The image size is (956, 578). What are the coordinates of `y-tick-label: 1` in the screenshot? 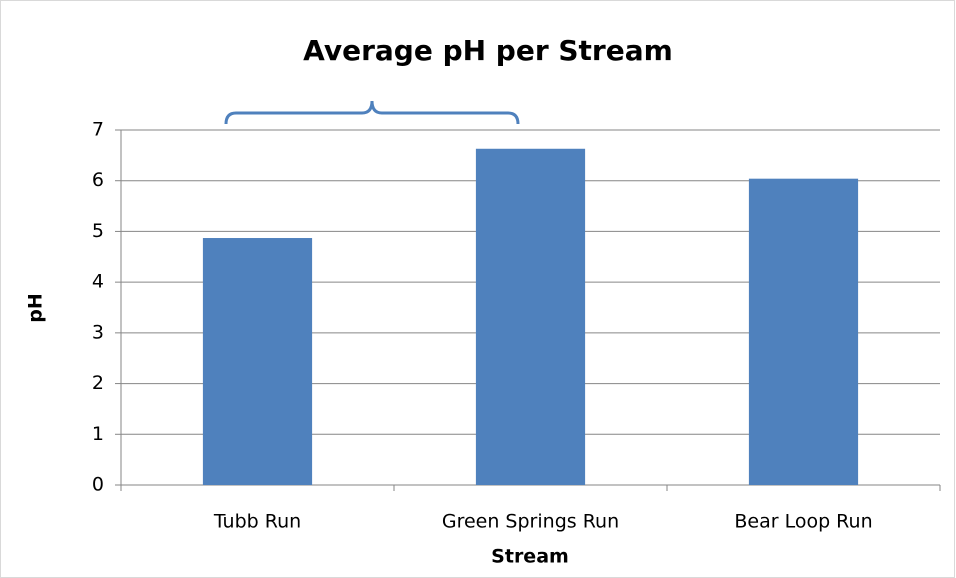 It's located at (98, 434).